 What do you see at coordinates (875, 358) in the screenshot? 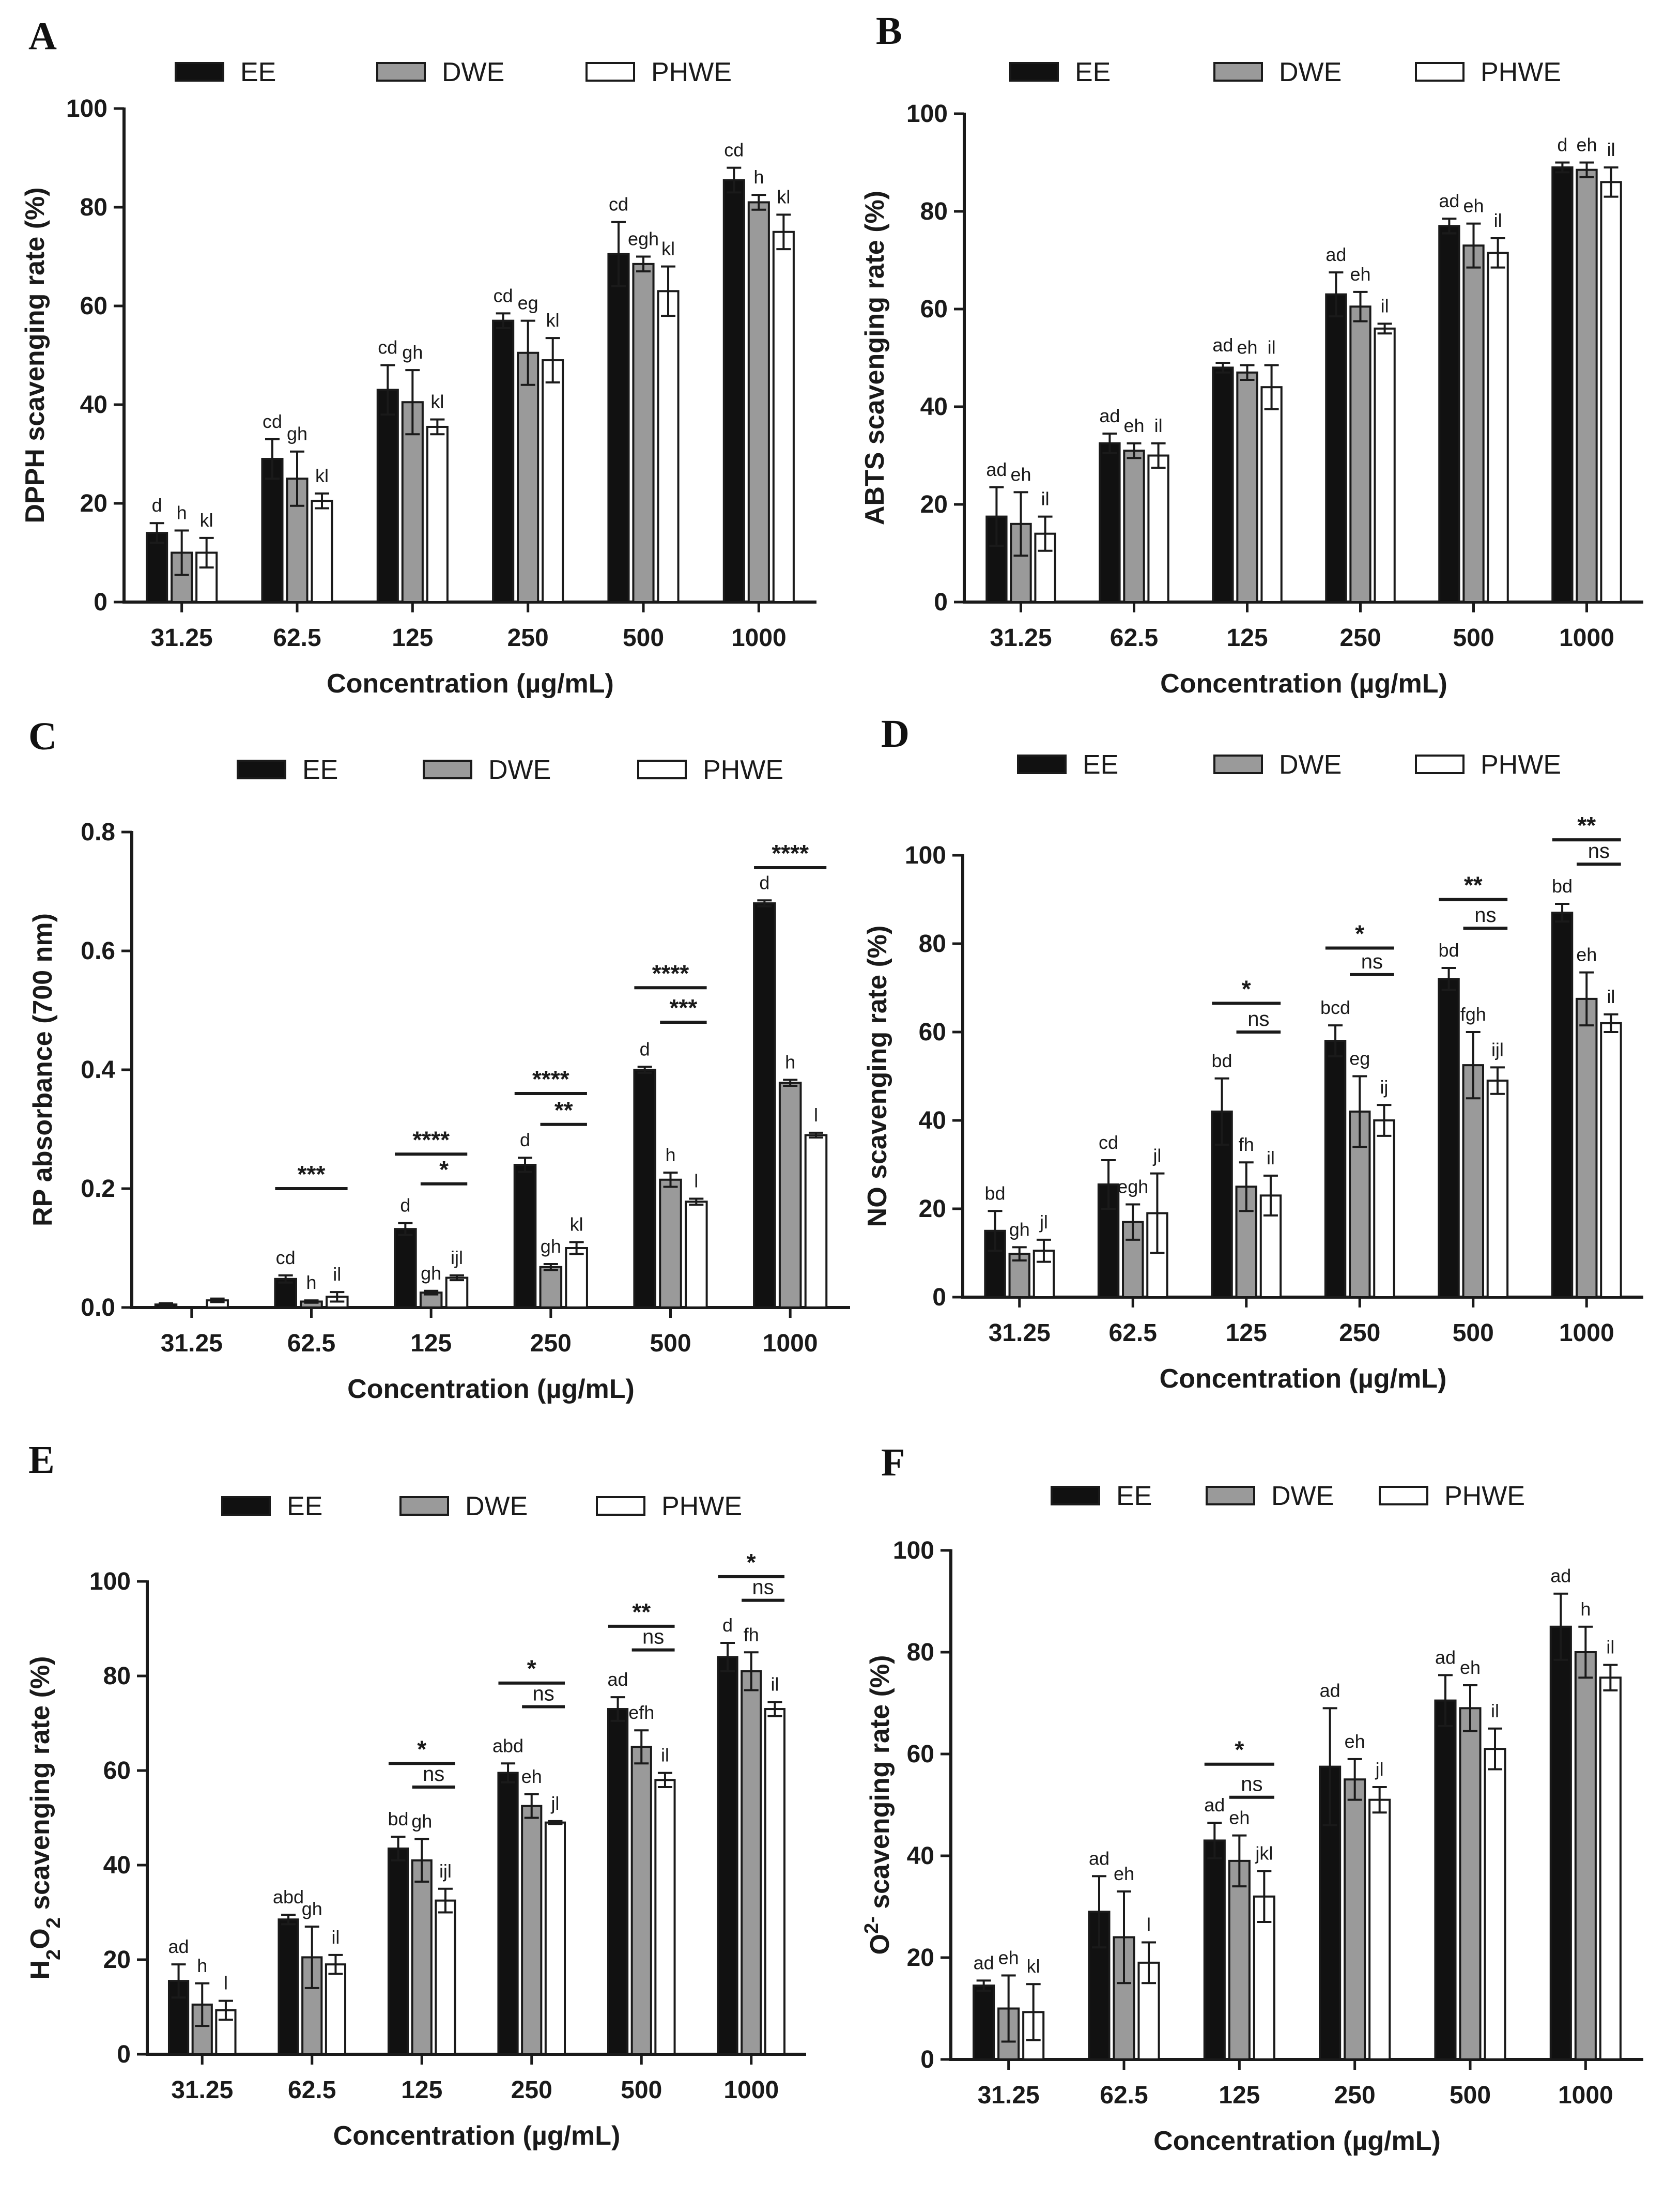
I see `y-axis-title: ABTS scavenging rate (%)` at bounding box center [875, 358].